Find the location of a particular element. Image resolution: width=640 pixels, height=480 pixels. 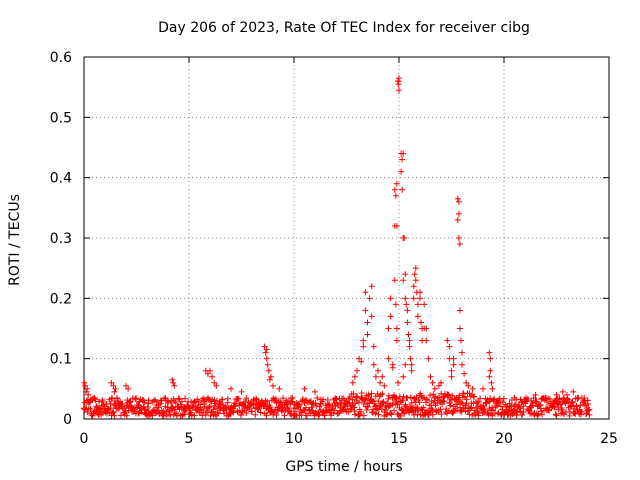

y-tick-label: 0.3 is located at coordinates (61, 239).